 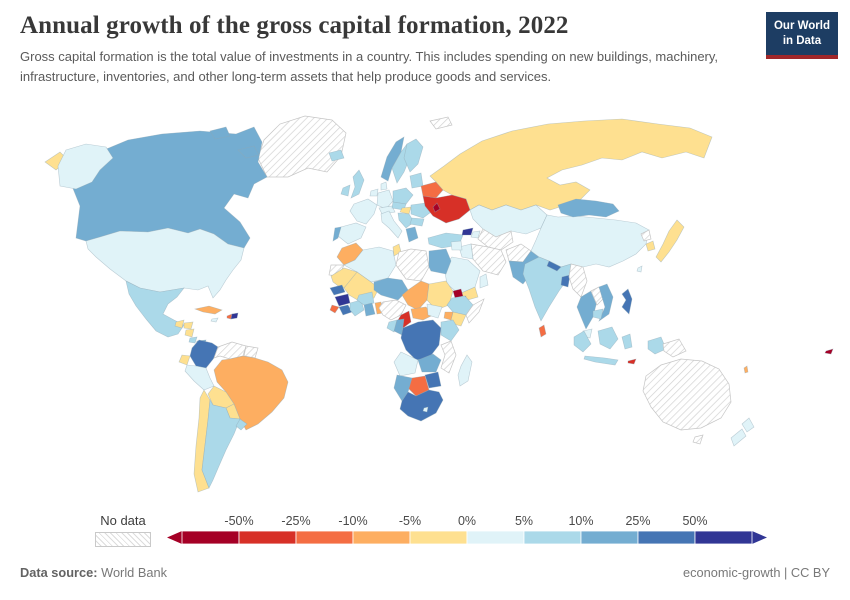 I want to click on country-peru: Peru, so click(x=199, y=377).